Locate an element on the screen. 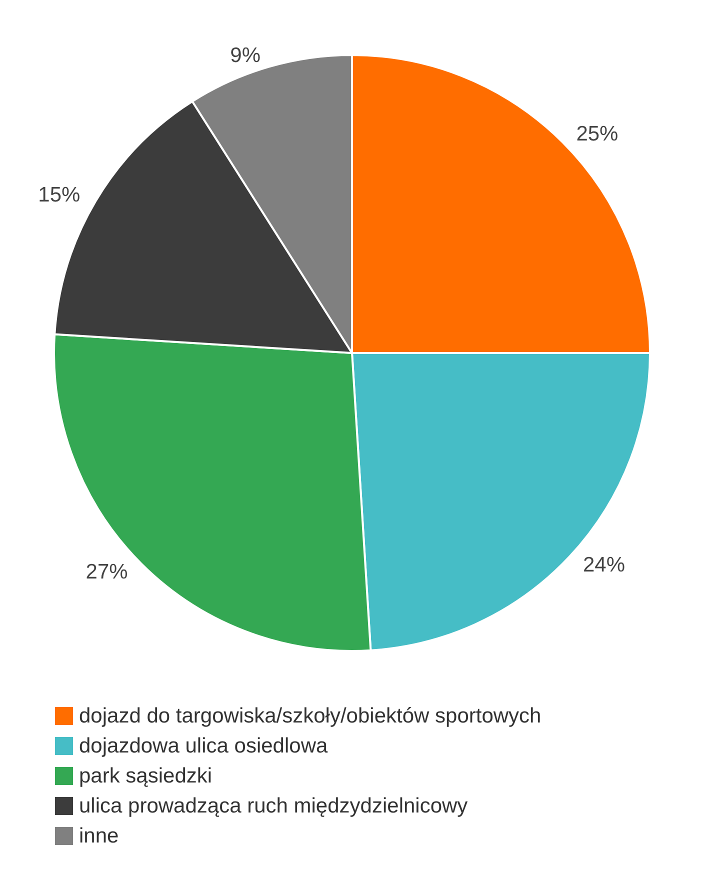 The image size is (709, 870). data-label: 27% is located at coordinates (107, 572).